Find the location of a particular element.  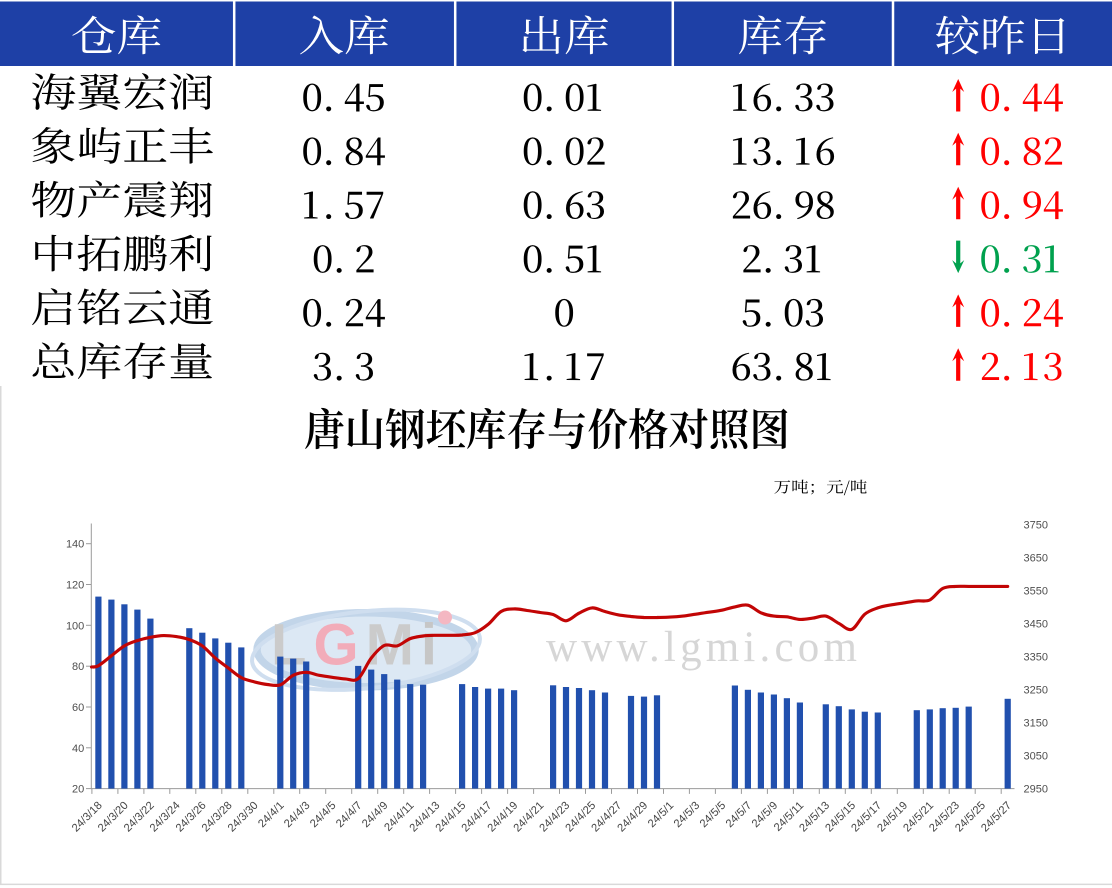

svg-text: 3150 is located at coordinates (1036, 724).